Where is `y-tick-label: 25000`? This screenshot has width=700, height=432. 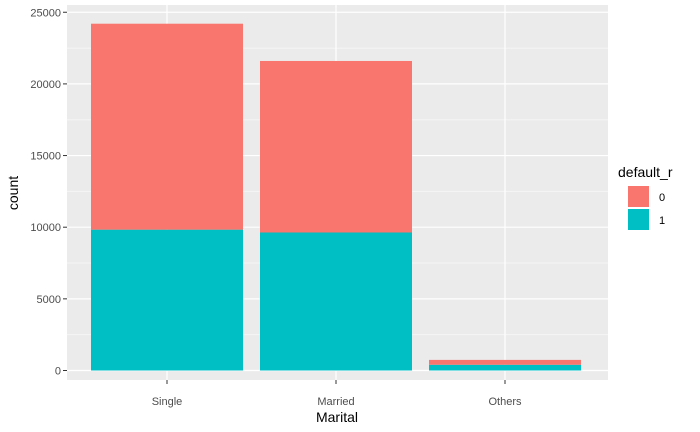
y-tick-label: 25000 is located at coordinates (45, 13).